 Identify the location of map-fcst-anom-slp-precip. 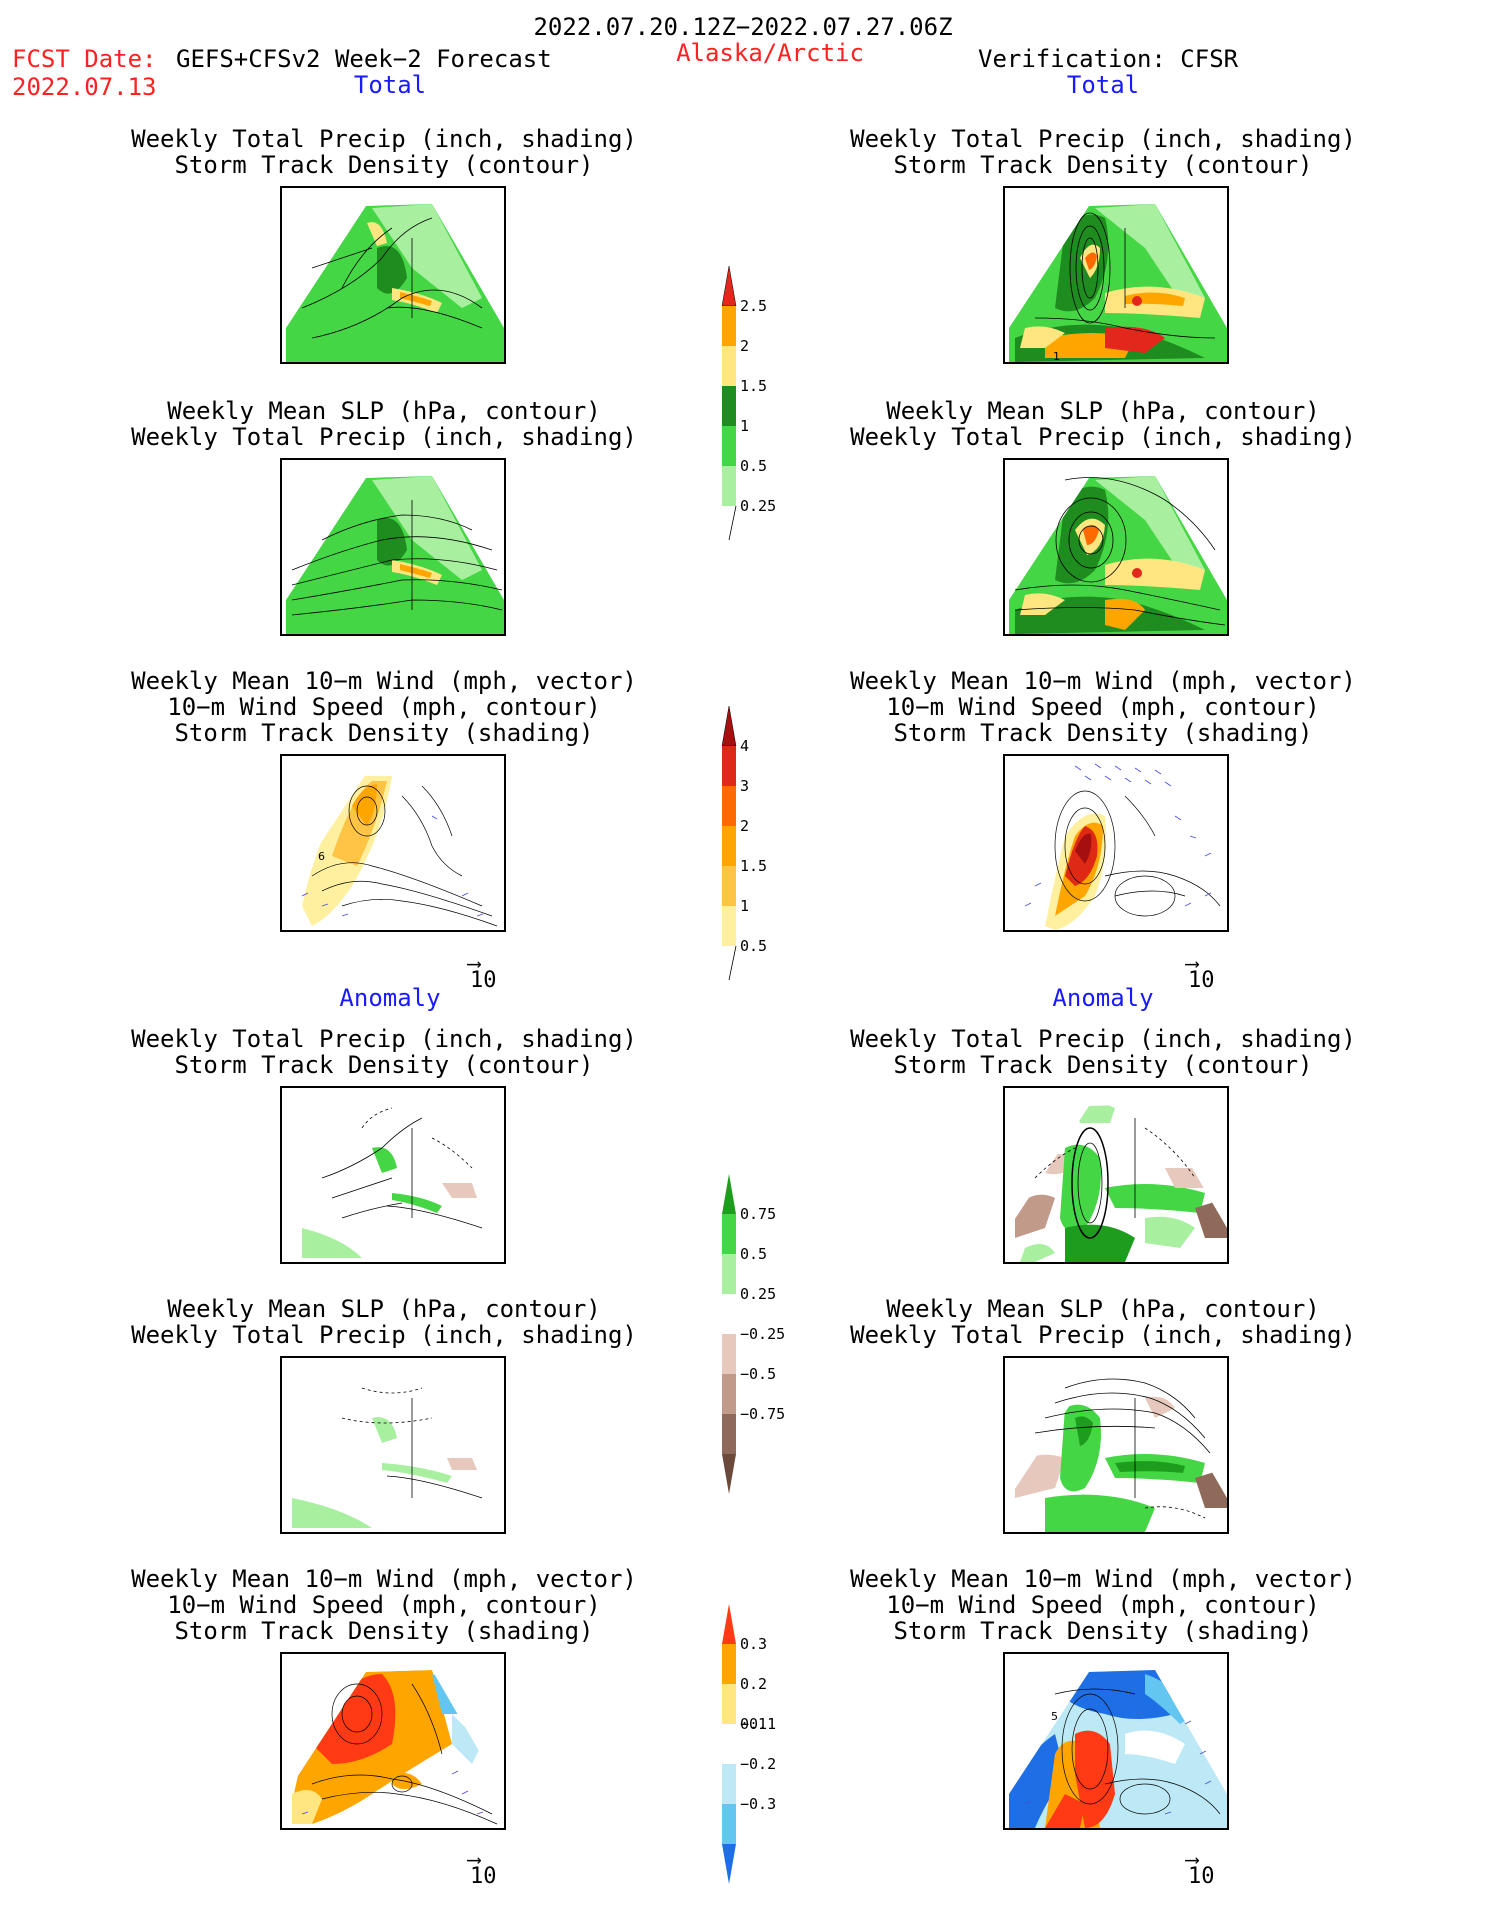
(393, 1445).